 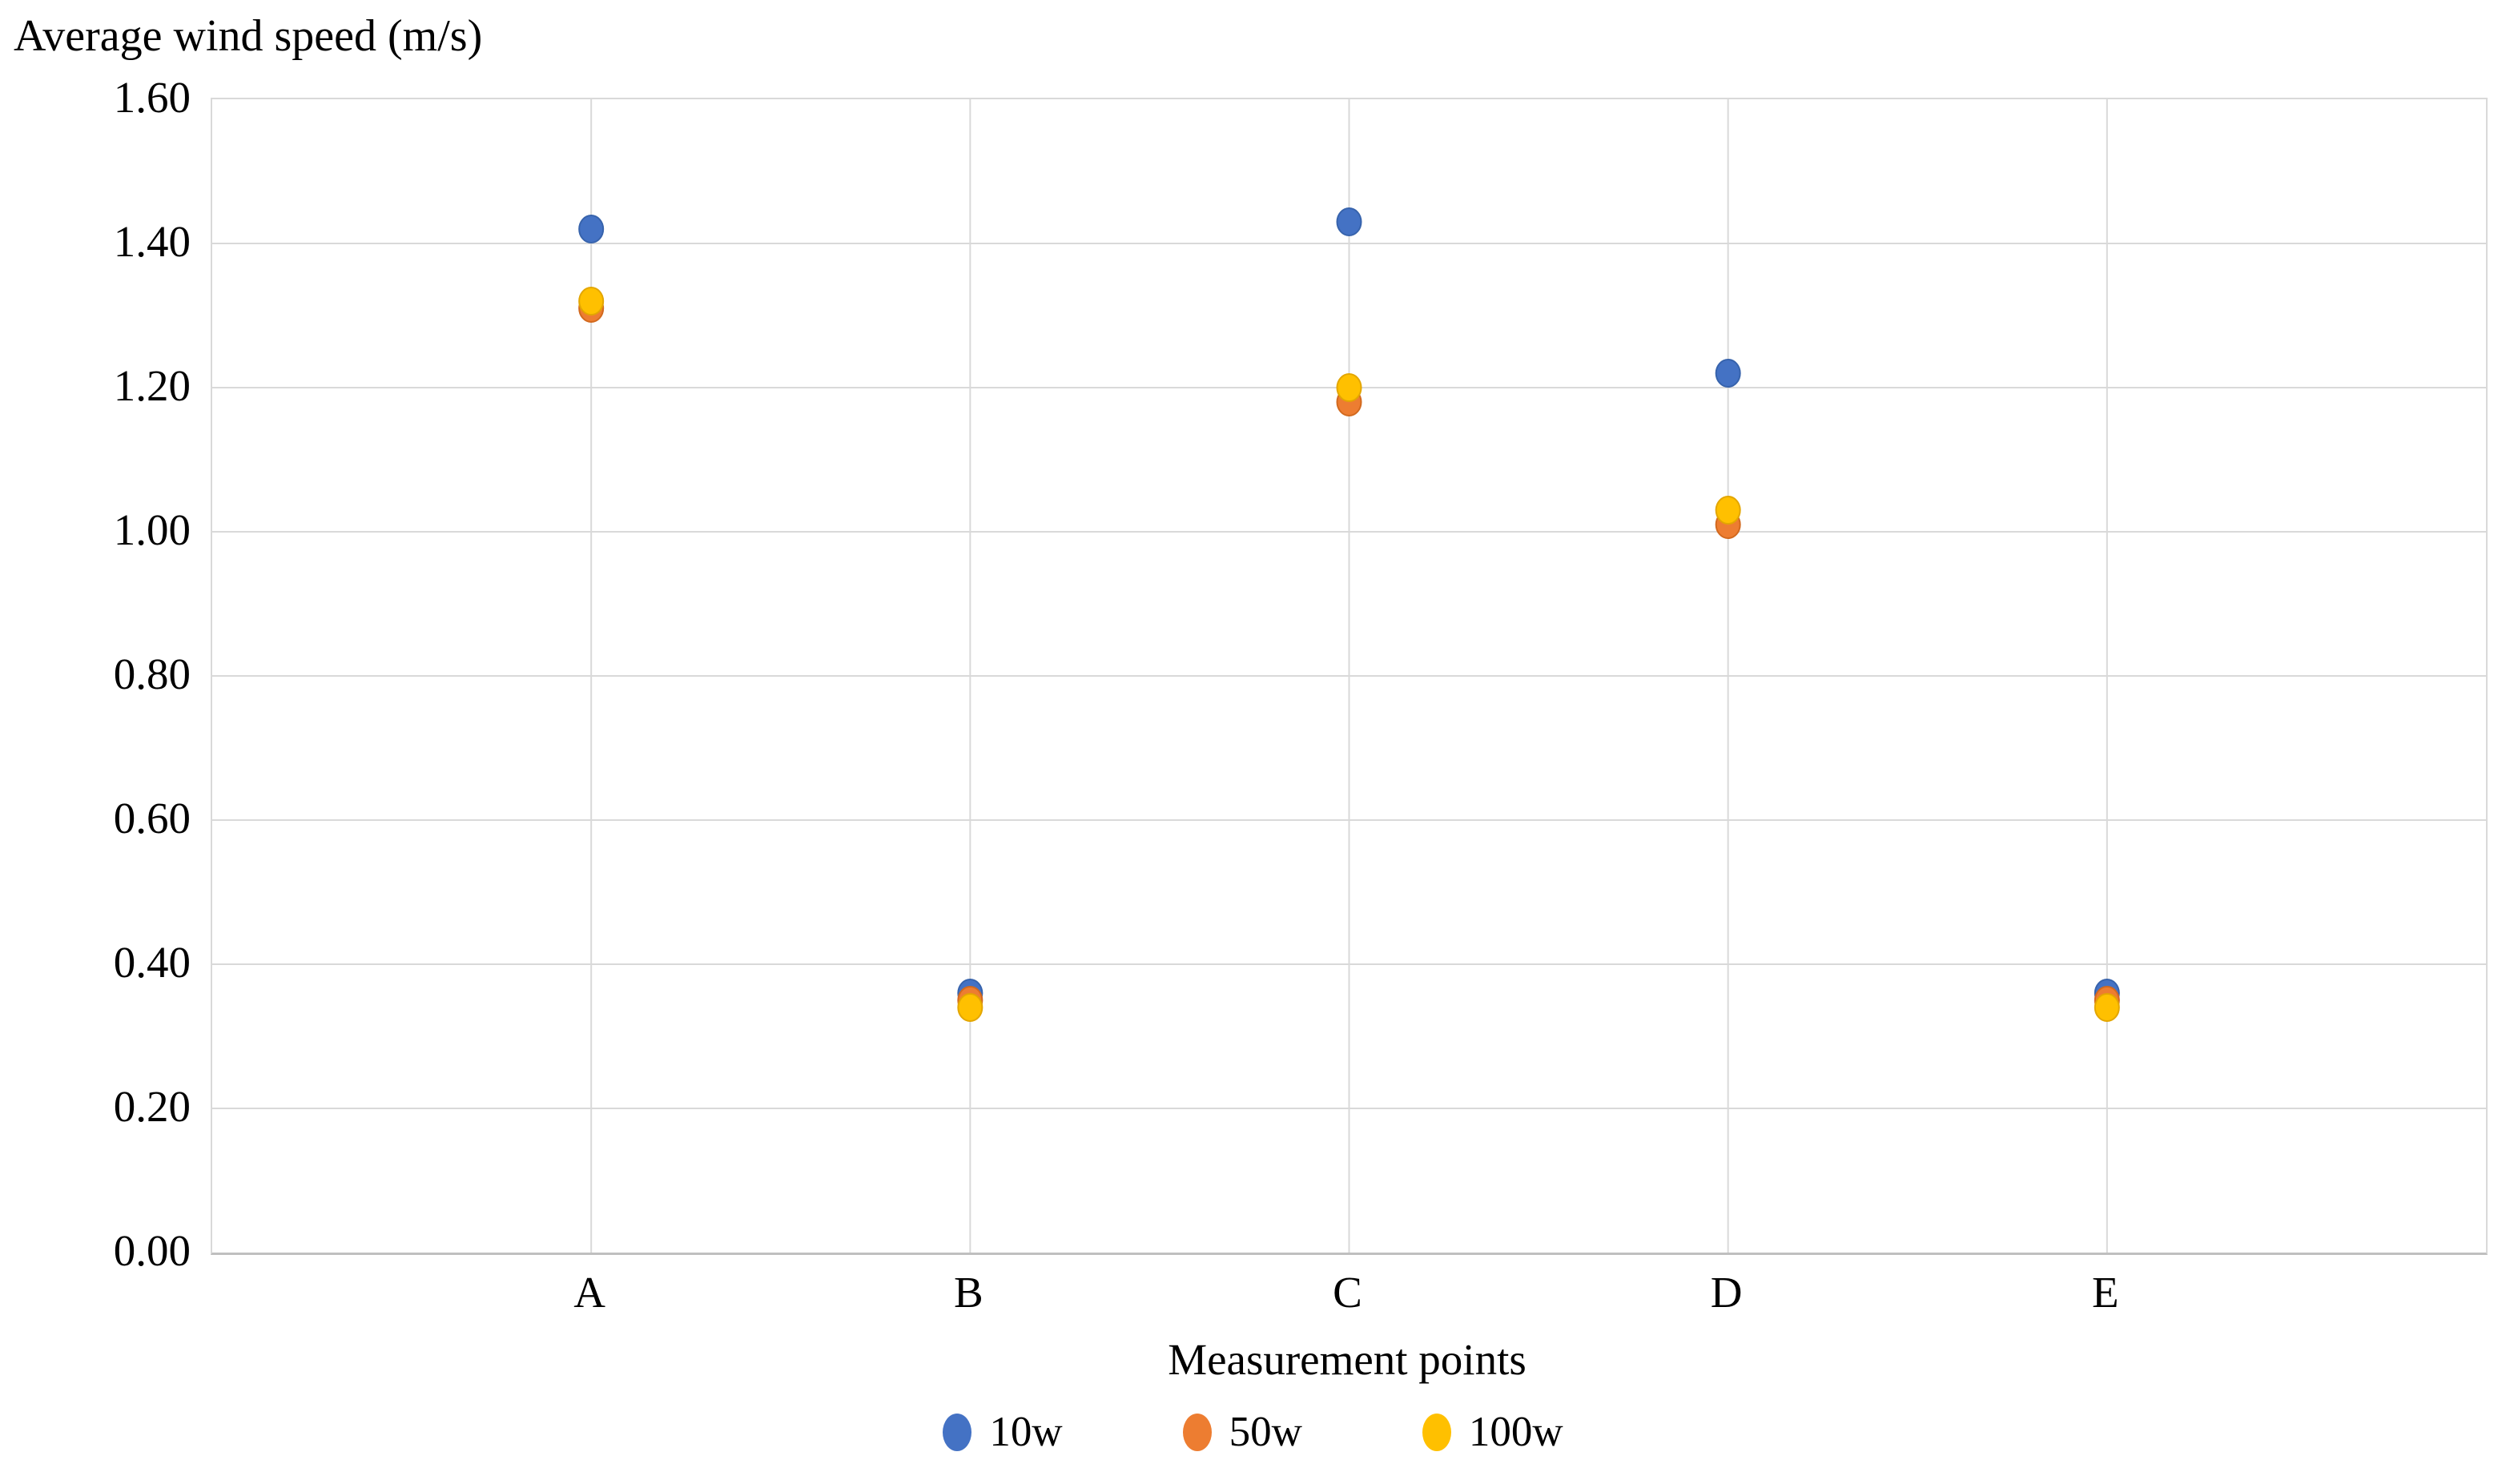 I want to click on y-tick-label: 1.00, so click(x=152, y=529).